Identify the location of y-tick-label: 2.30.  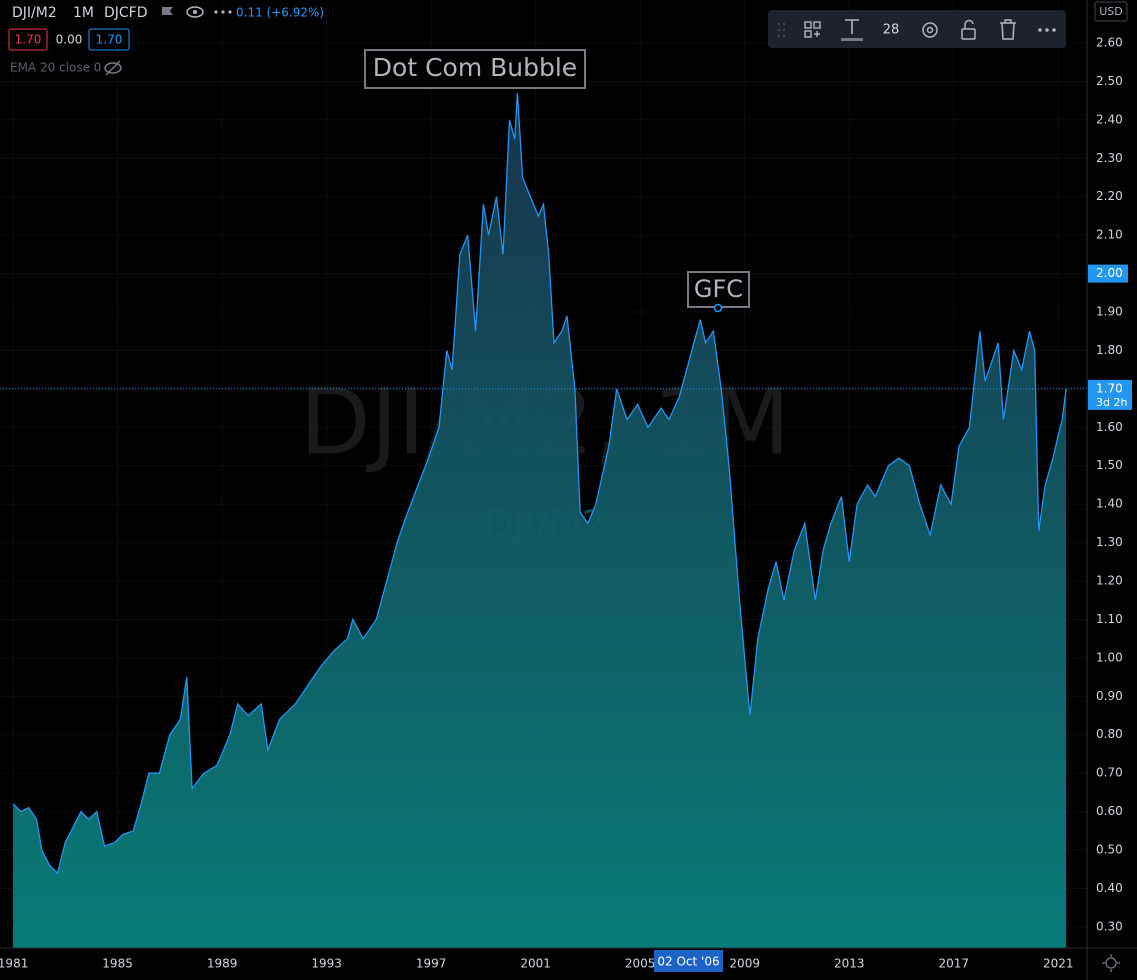
(1109, 158).